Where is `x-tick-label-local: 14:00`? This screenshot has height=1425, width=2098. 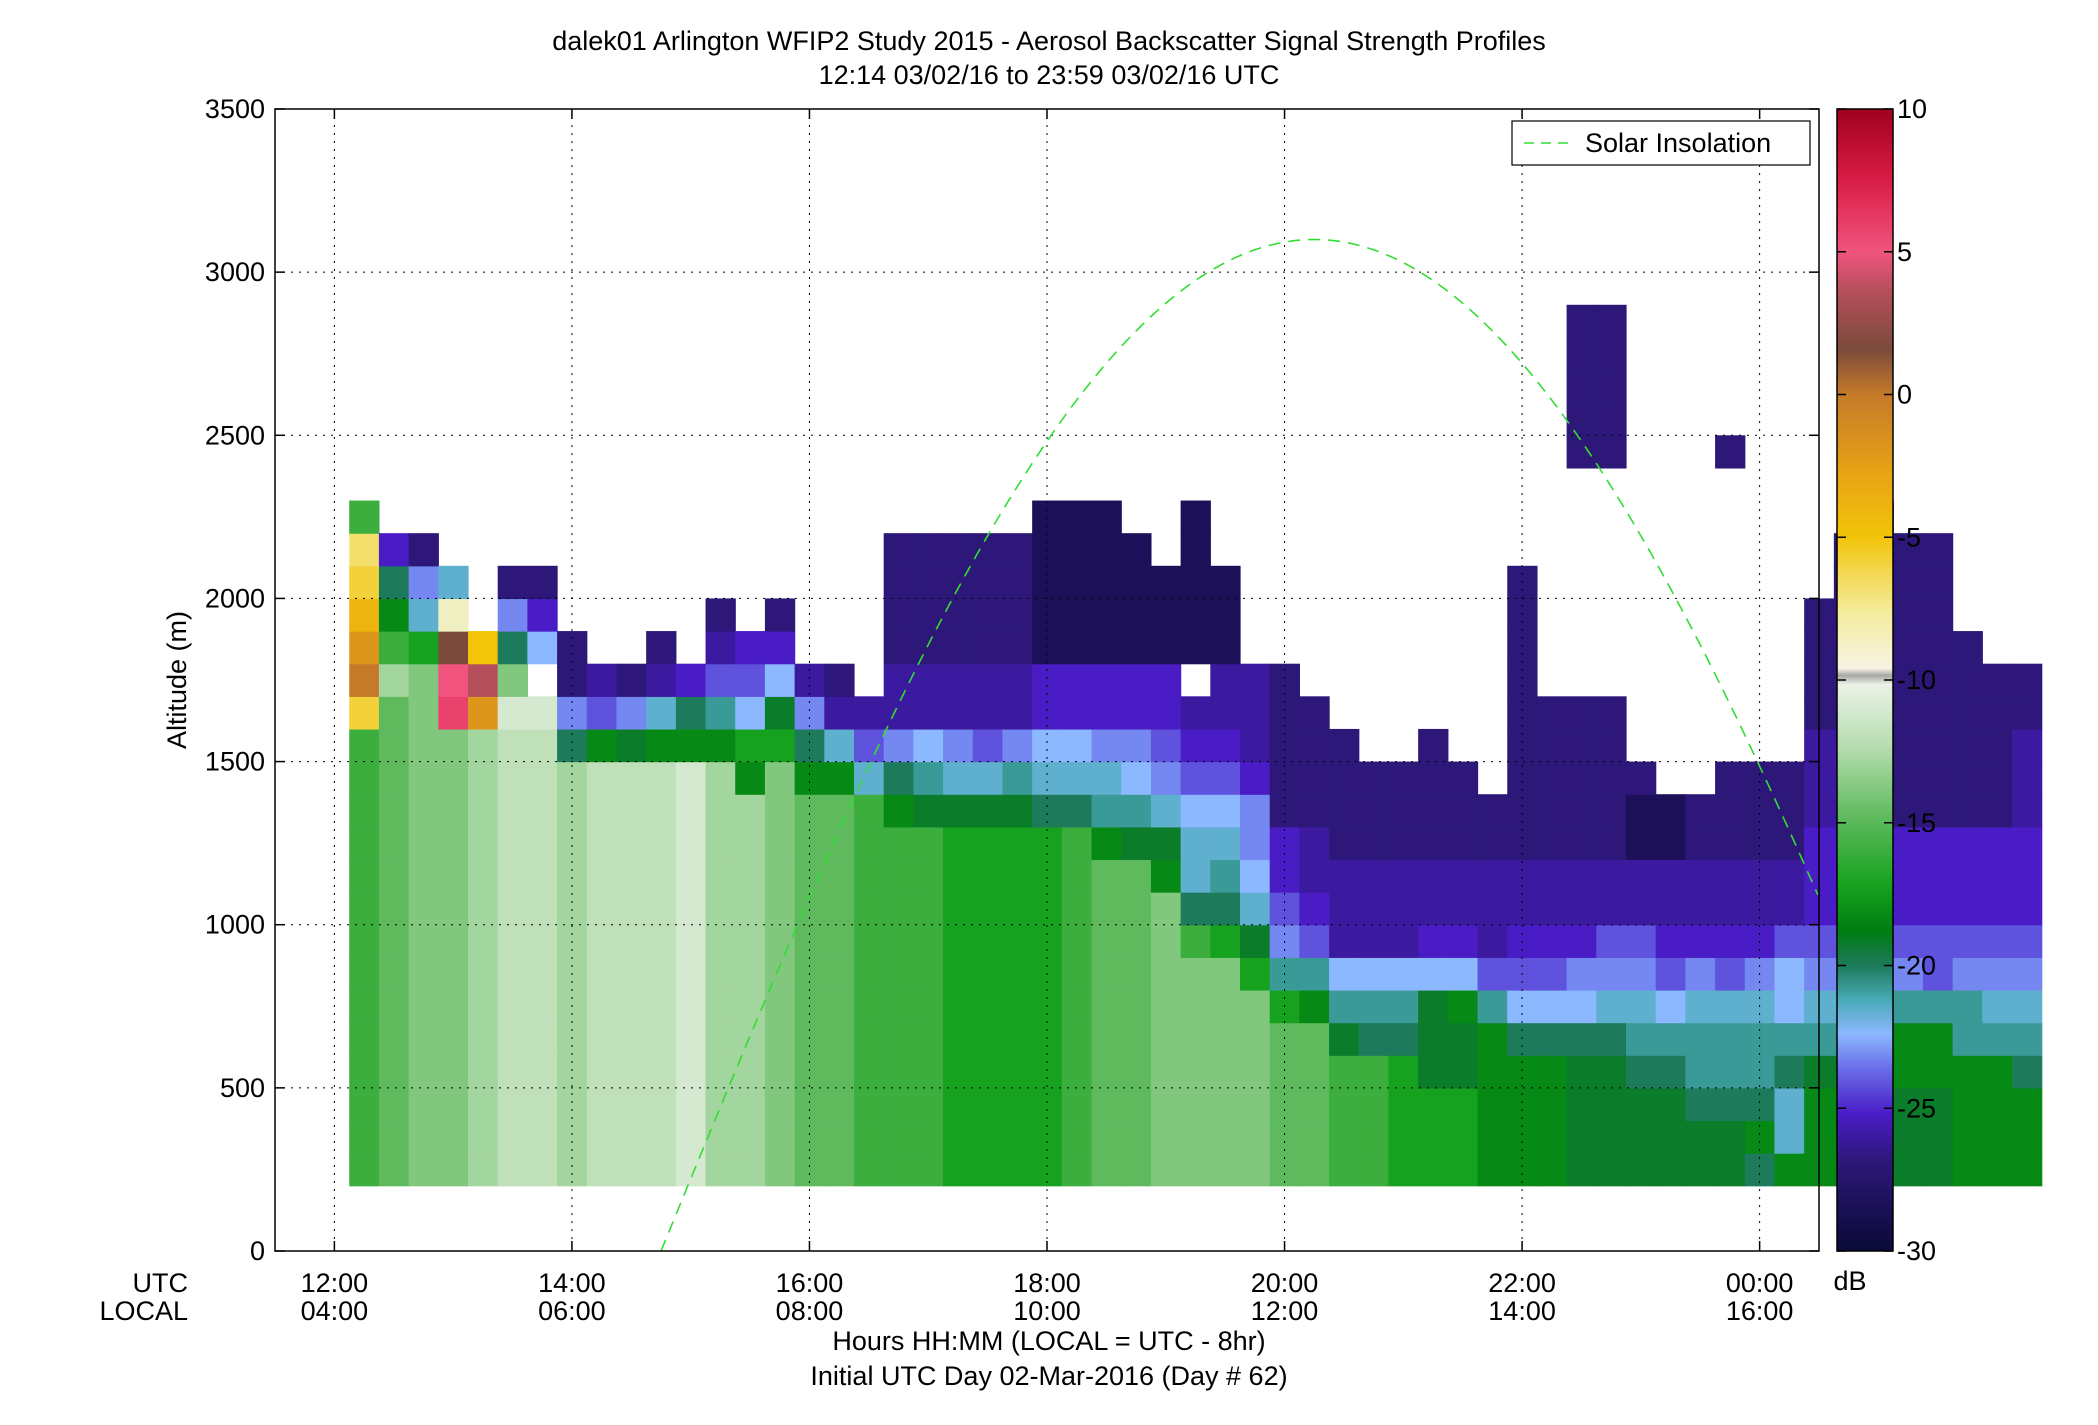 x-tick-label-local: 14:00 is located at coordinates (1522, 1311).